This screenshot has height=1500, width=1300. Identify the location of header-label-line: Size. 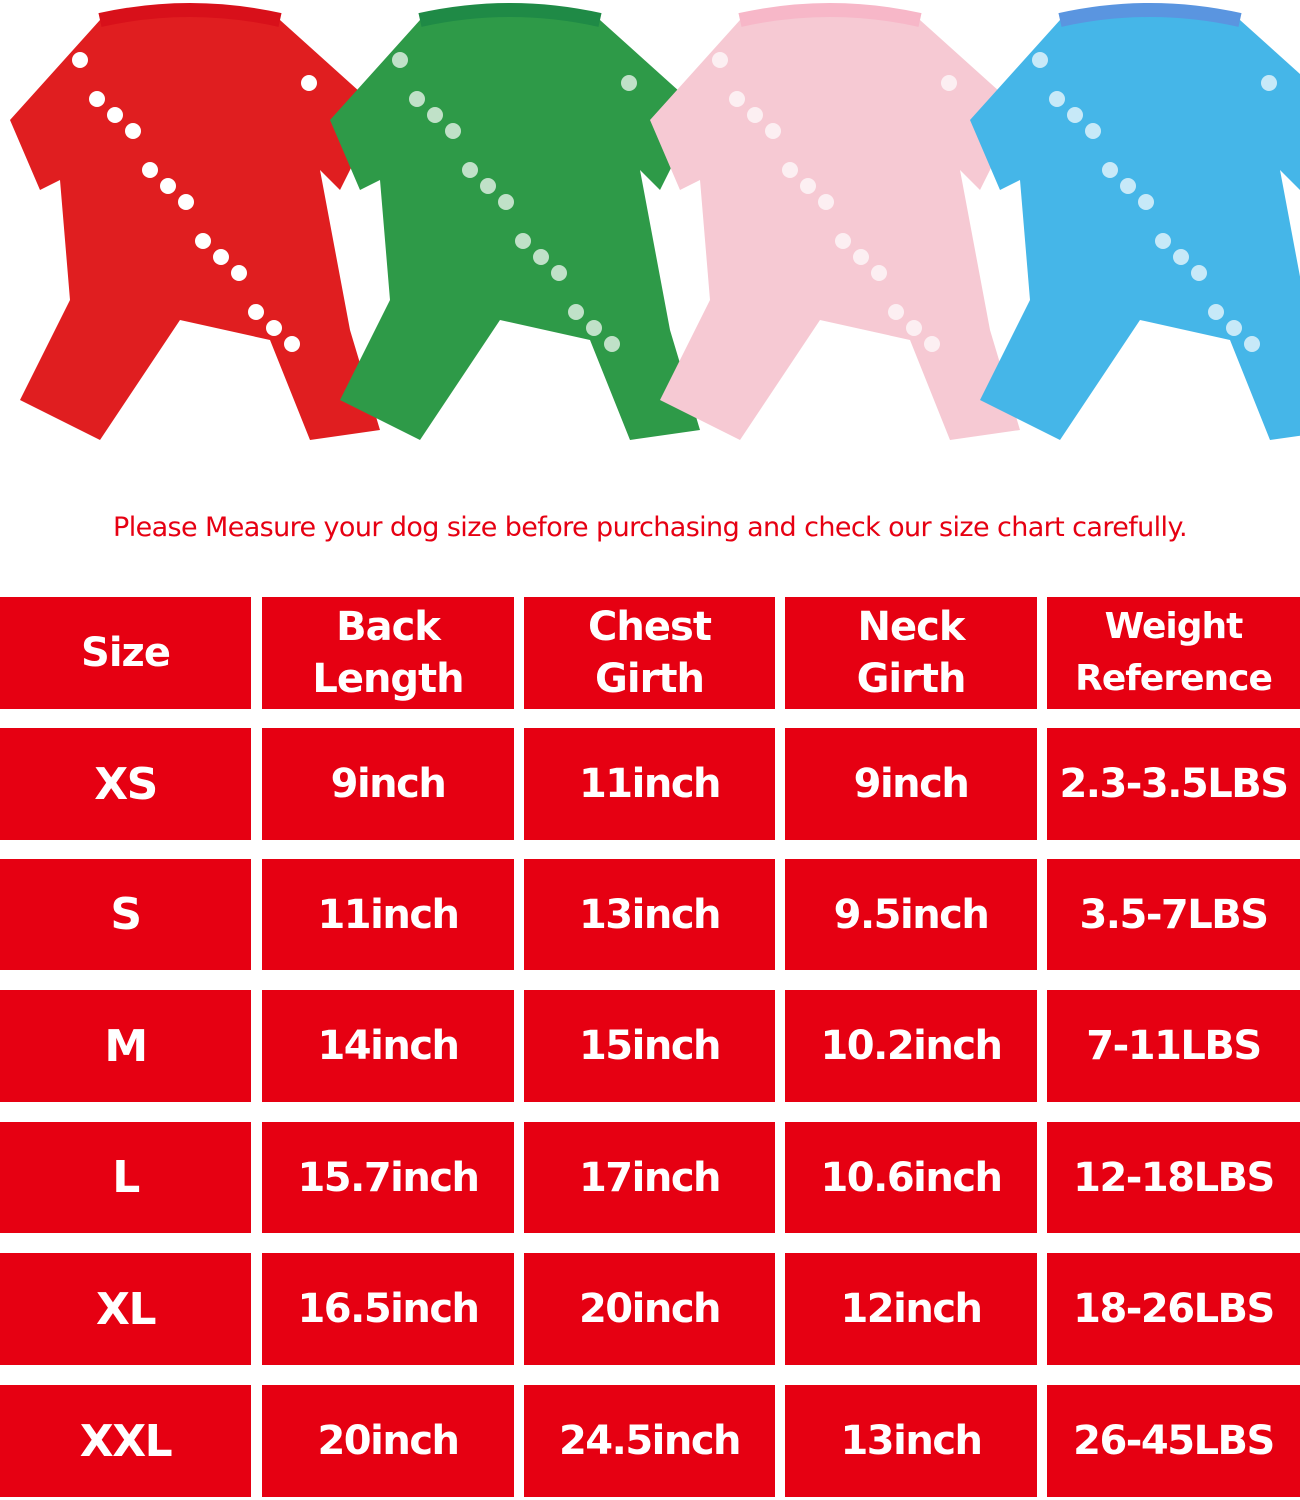
(126, 653).